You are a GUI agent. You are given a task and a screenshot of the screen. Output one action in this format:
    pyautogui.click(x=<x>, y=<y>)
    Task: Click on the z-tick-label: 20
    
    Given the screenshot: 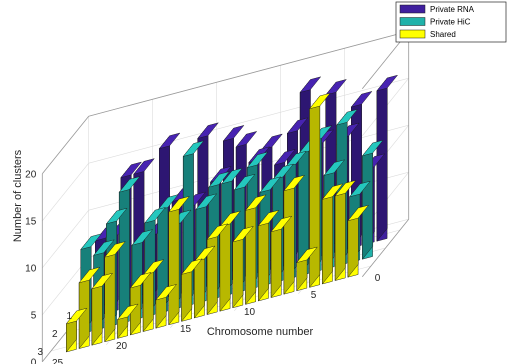 What is the action you would take?
    pyautogui.click(x=31, y=174)
    